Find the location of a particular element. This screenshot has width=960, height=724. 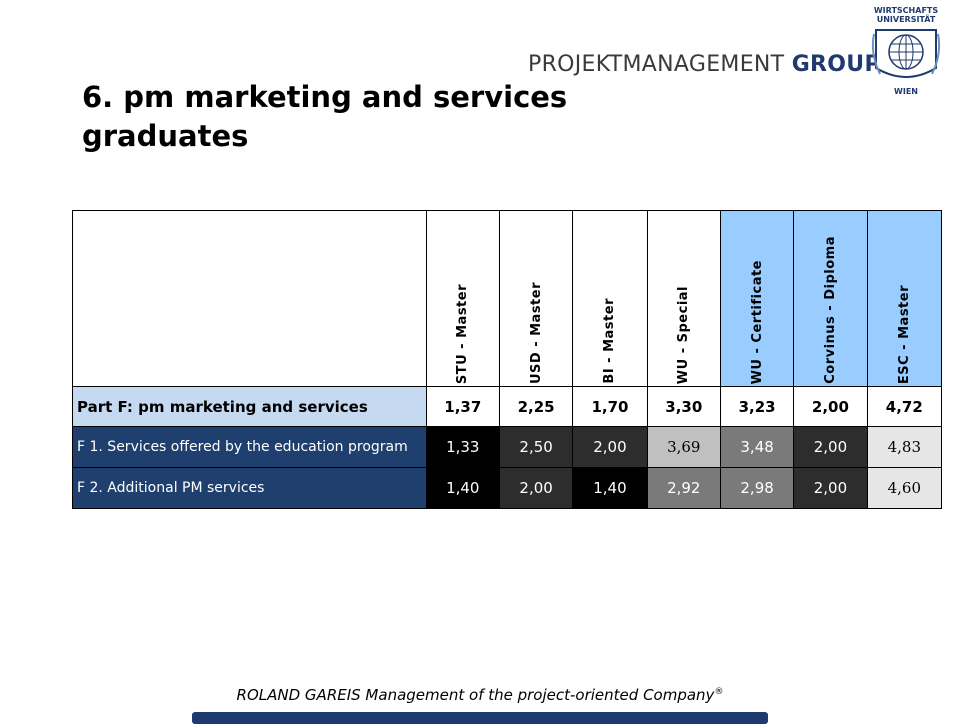

registered-mark: ® is located at coordinates (719, 692).